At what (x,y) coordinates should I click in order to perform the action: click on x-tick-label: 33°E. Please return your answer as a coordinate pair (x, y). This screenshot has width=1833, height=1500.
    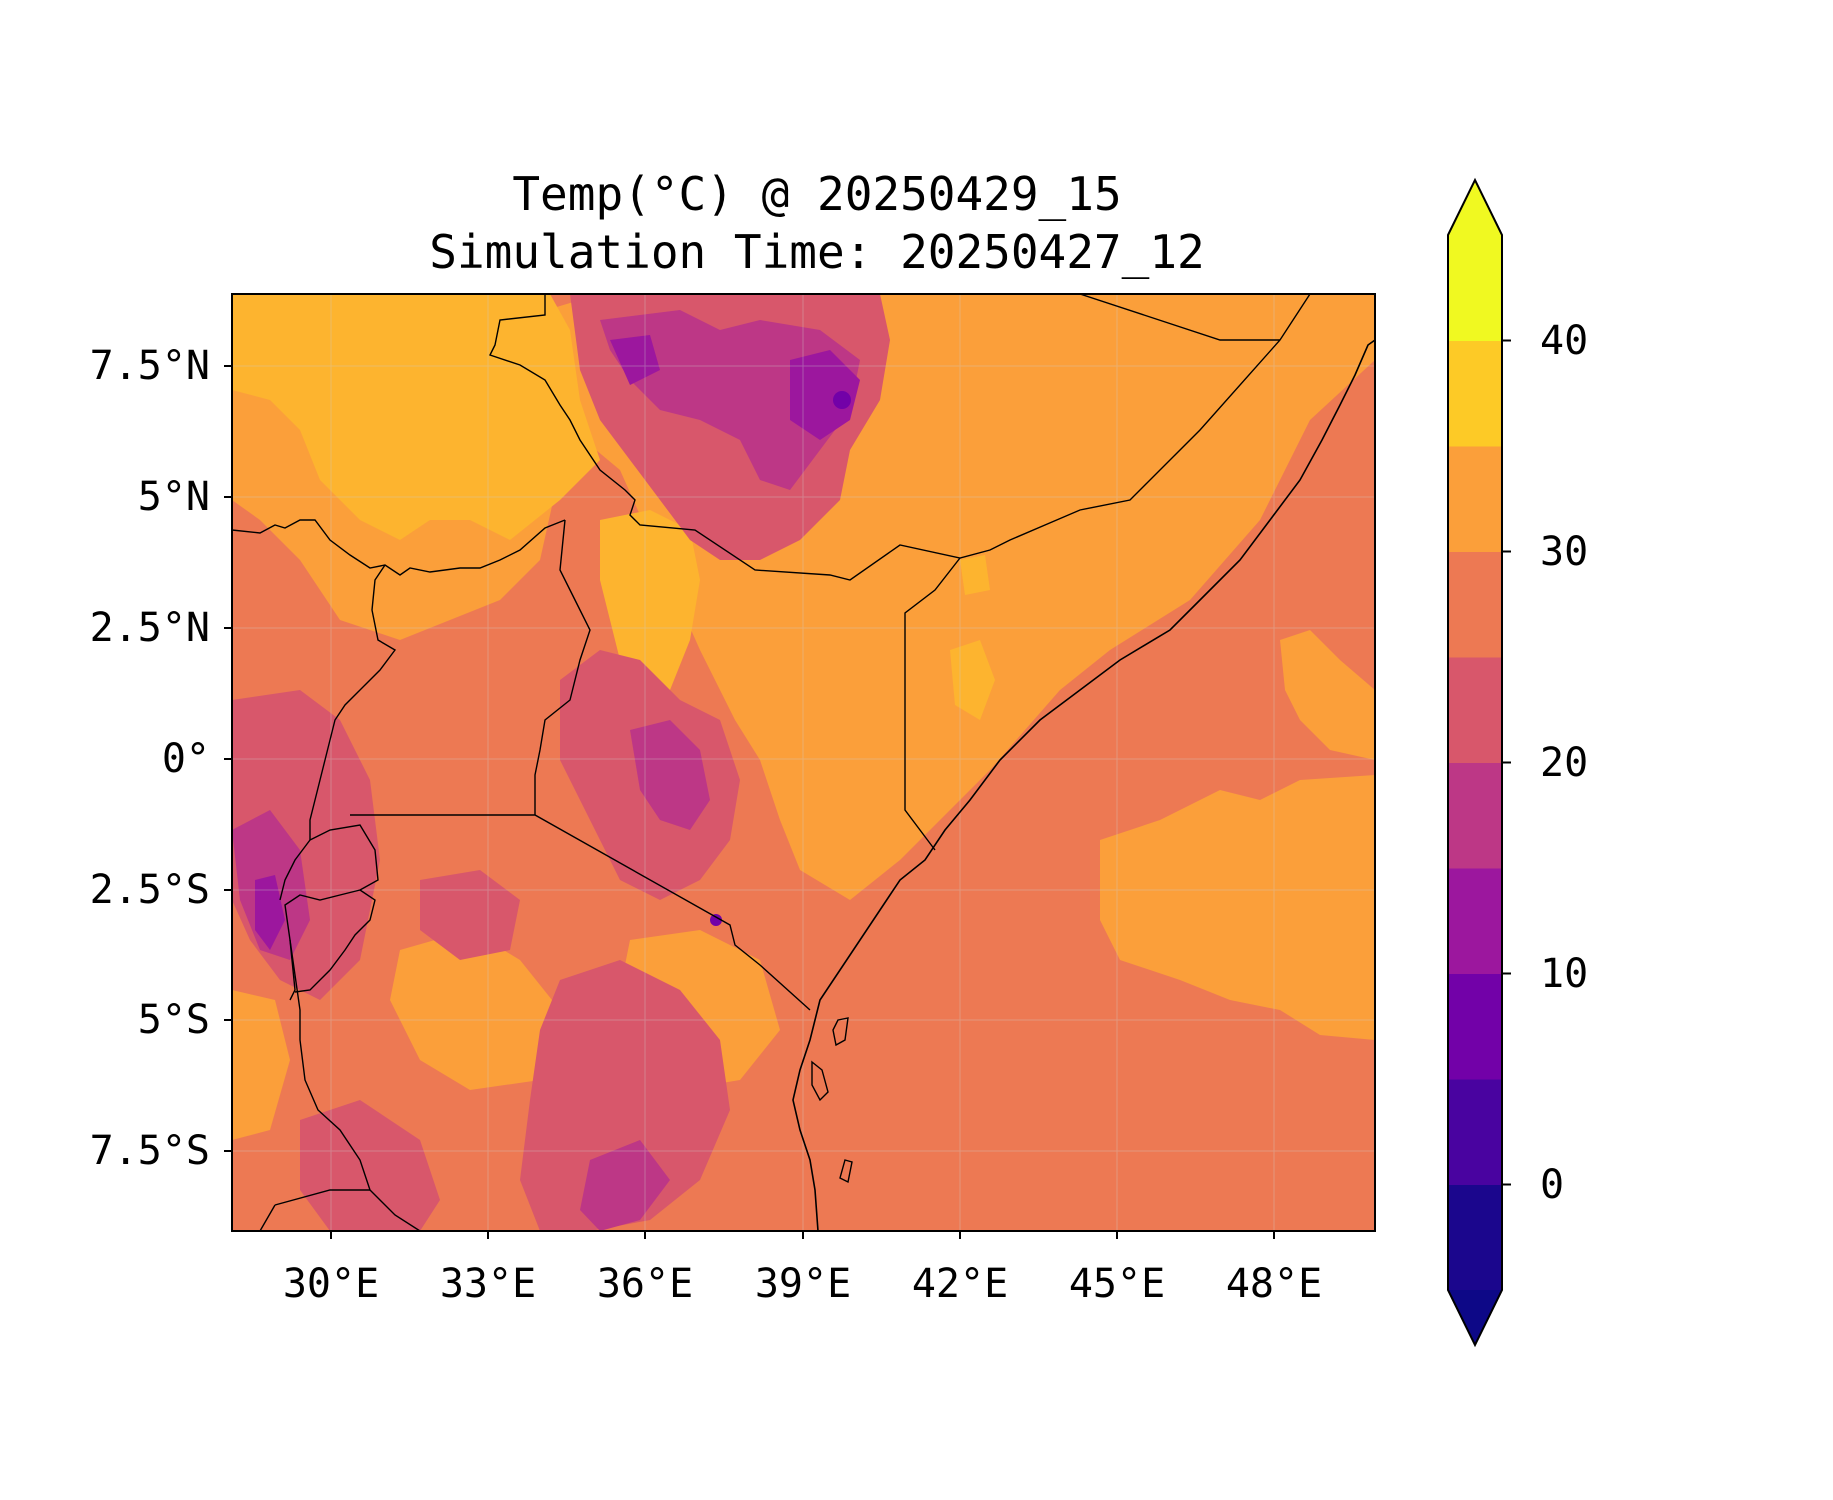
    Looking at the image, I should click on (488, 1284).